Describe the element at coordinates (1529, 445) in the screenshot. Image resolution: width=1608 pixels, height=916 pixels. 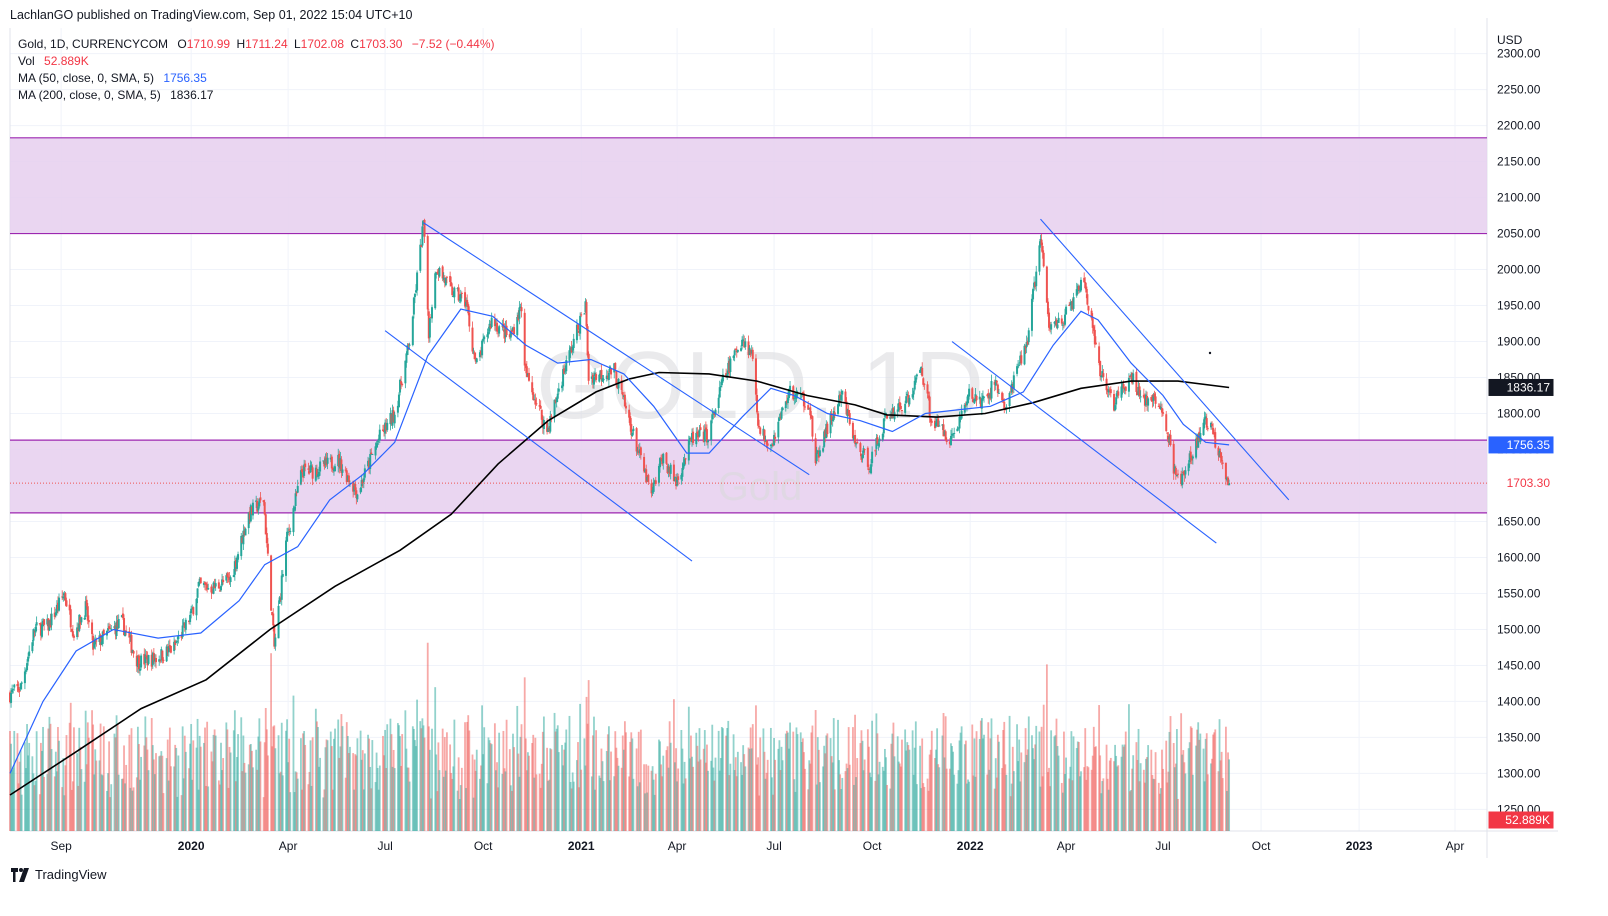
I see `price-tag-label: 1756.35` at that location.